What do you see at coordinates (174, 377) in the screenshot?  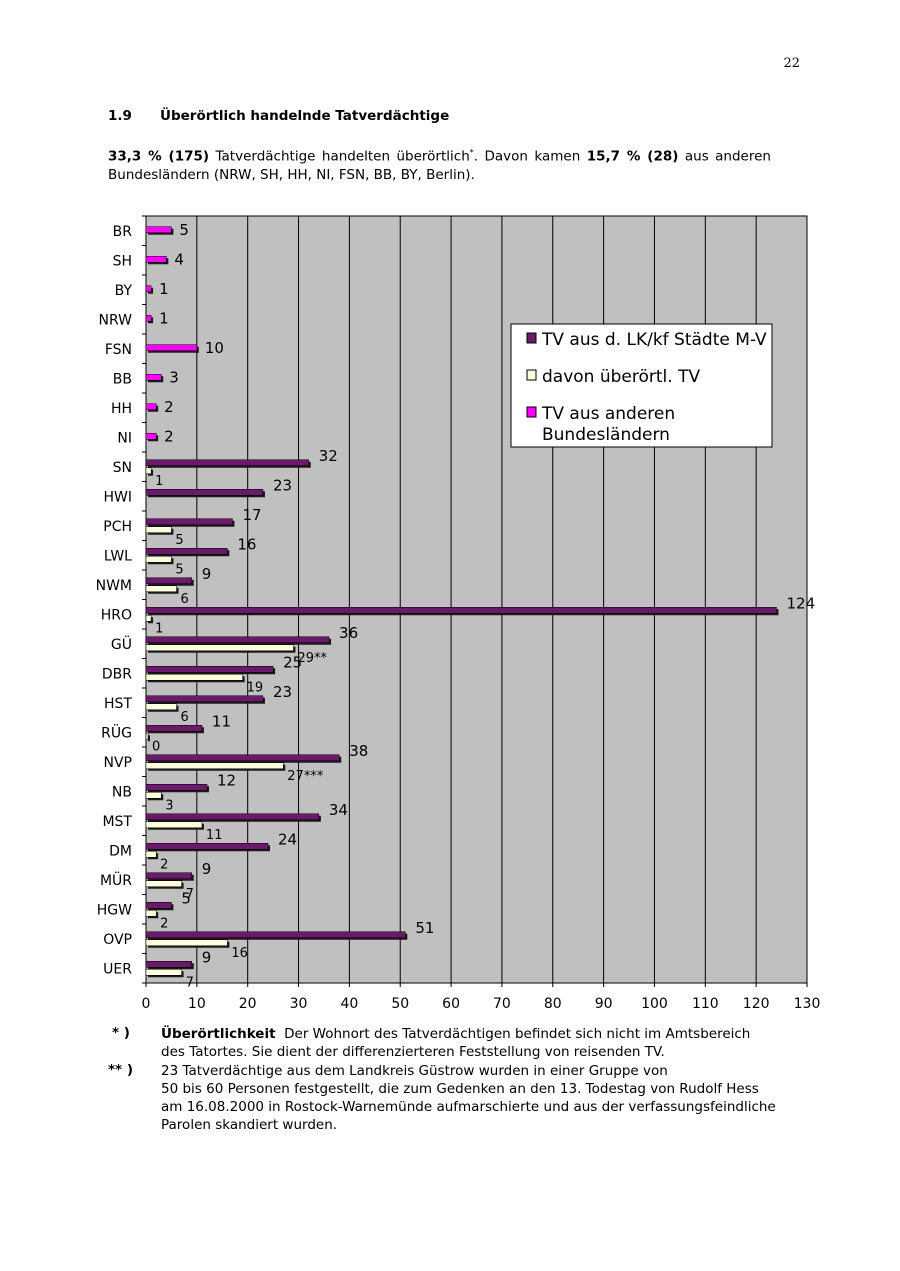 I see `data-label-other-states: 3` at bounding box center [174, 377].